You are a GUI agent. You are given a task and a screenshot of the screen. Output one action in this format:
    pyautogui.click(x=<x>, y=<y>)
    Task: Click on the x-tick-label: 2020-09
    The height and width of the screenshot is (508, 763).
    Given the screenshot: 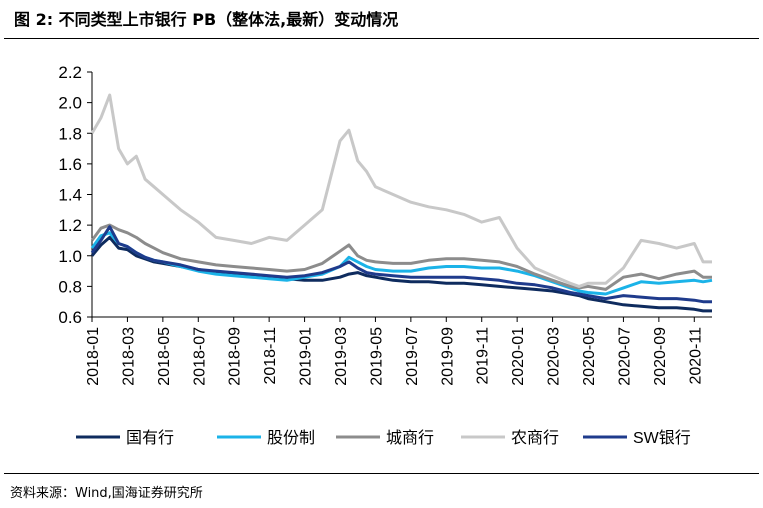 What is the action you would take?
    pyautogui.click(x=660, y=356)
    